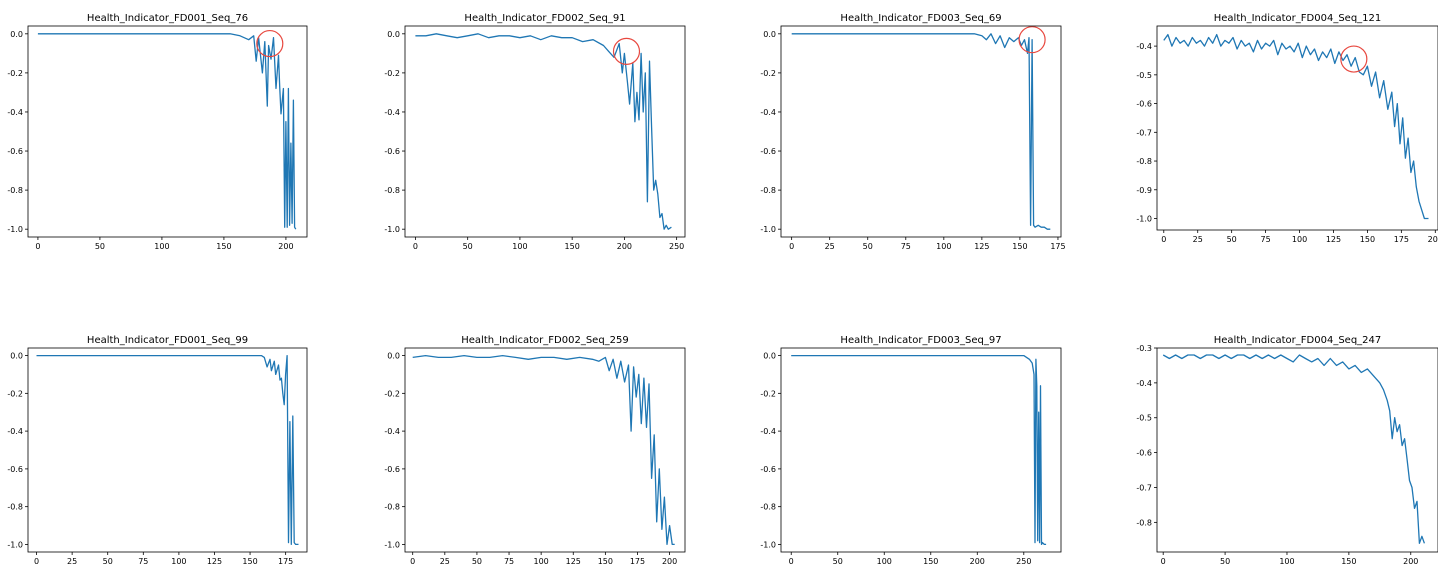  Describe the element at coordinates (920, 340) in the screenshot. I see `chart-title: Health_Indicator_FD003_Seq_97` at that location.